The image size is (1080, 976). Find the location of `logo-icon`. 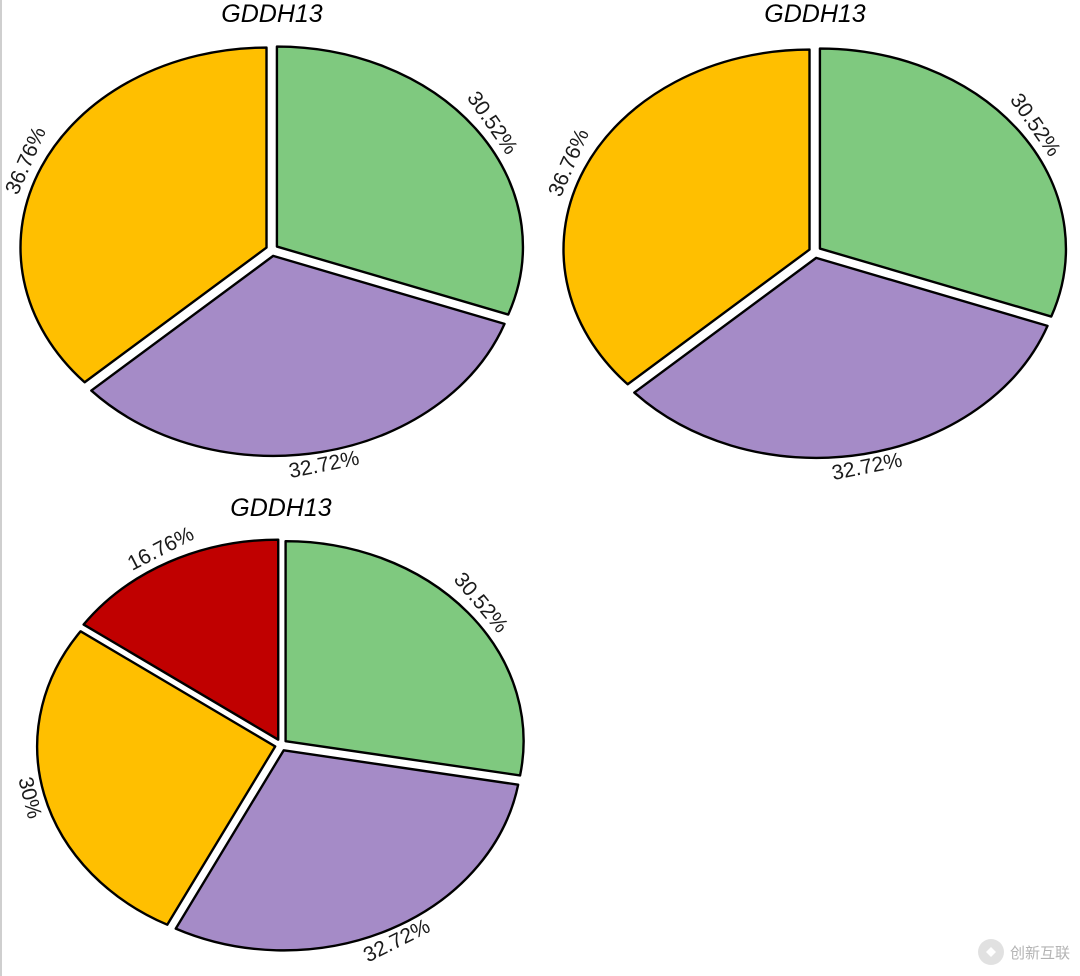

logo-icon is located at coordinates (991, 952).